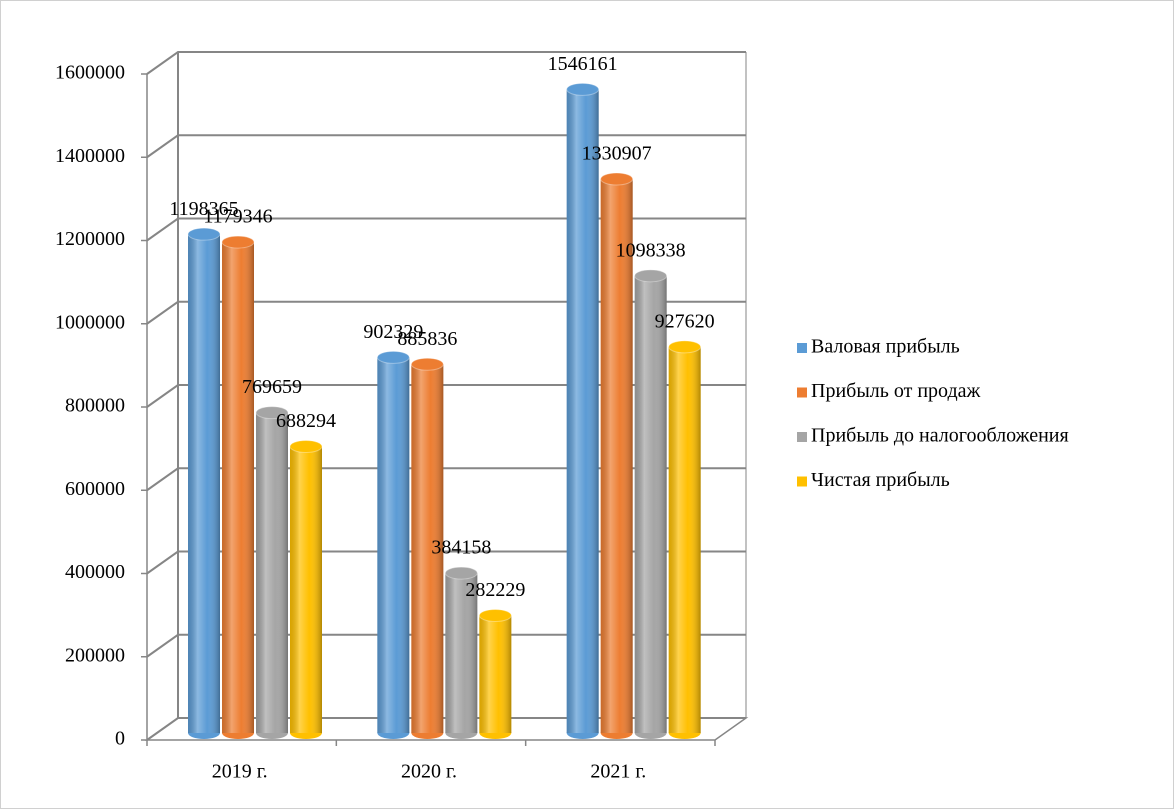  I want to click on legend-label: Прибыль до налогообложения, so click(940, 436).